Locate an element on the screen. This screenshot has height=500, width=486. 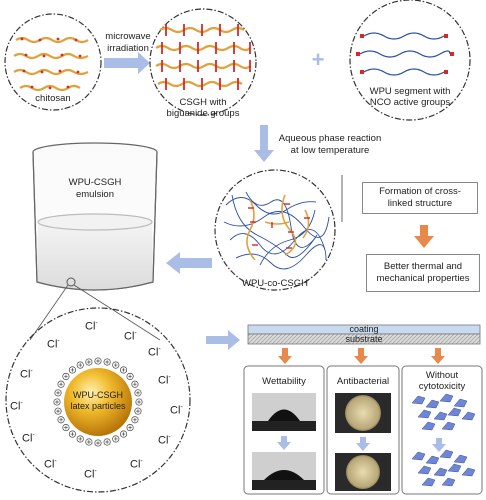
csgh-chains is located at coordinates (203, 57).